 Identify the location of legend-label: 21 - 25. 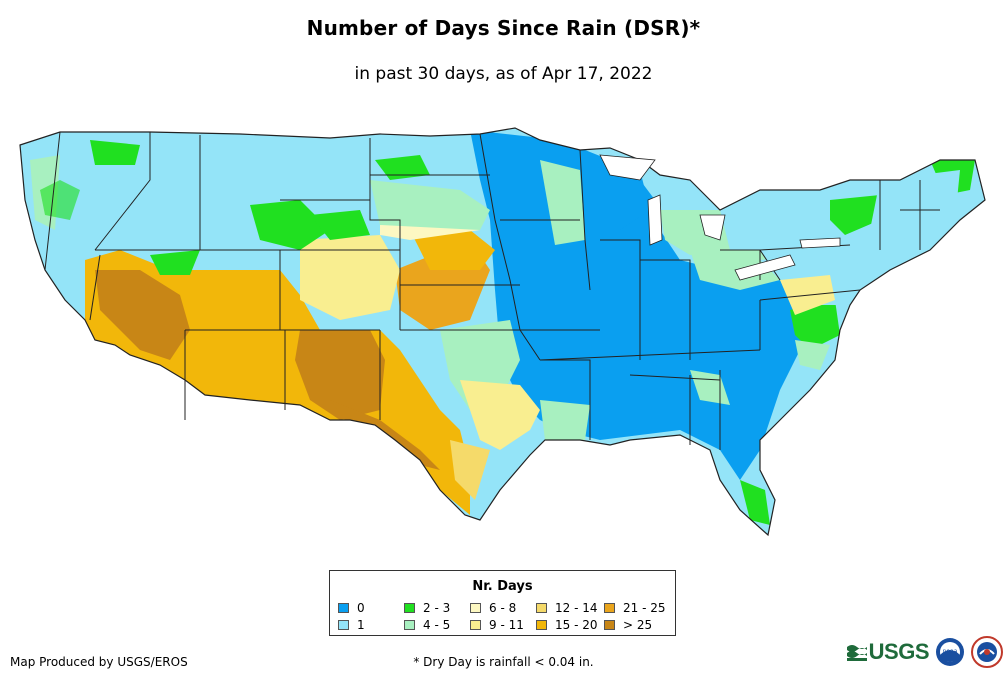
(644, 608).